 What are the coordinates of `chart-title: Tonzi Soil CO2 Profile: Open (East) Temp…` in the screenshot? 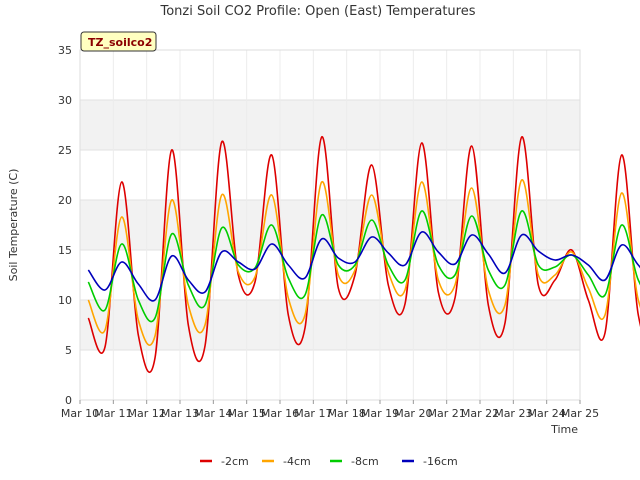 It's located at (317, 11).